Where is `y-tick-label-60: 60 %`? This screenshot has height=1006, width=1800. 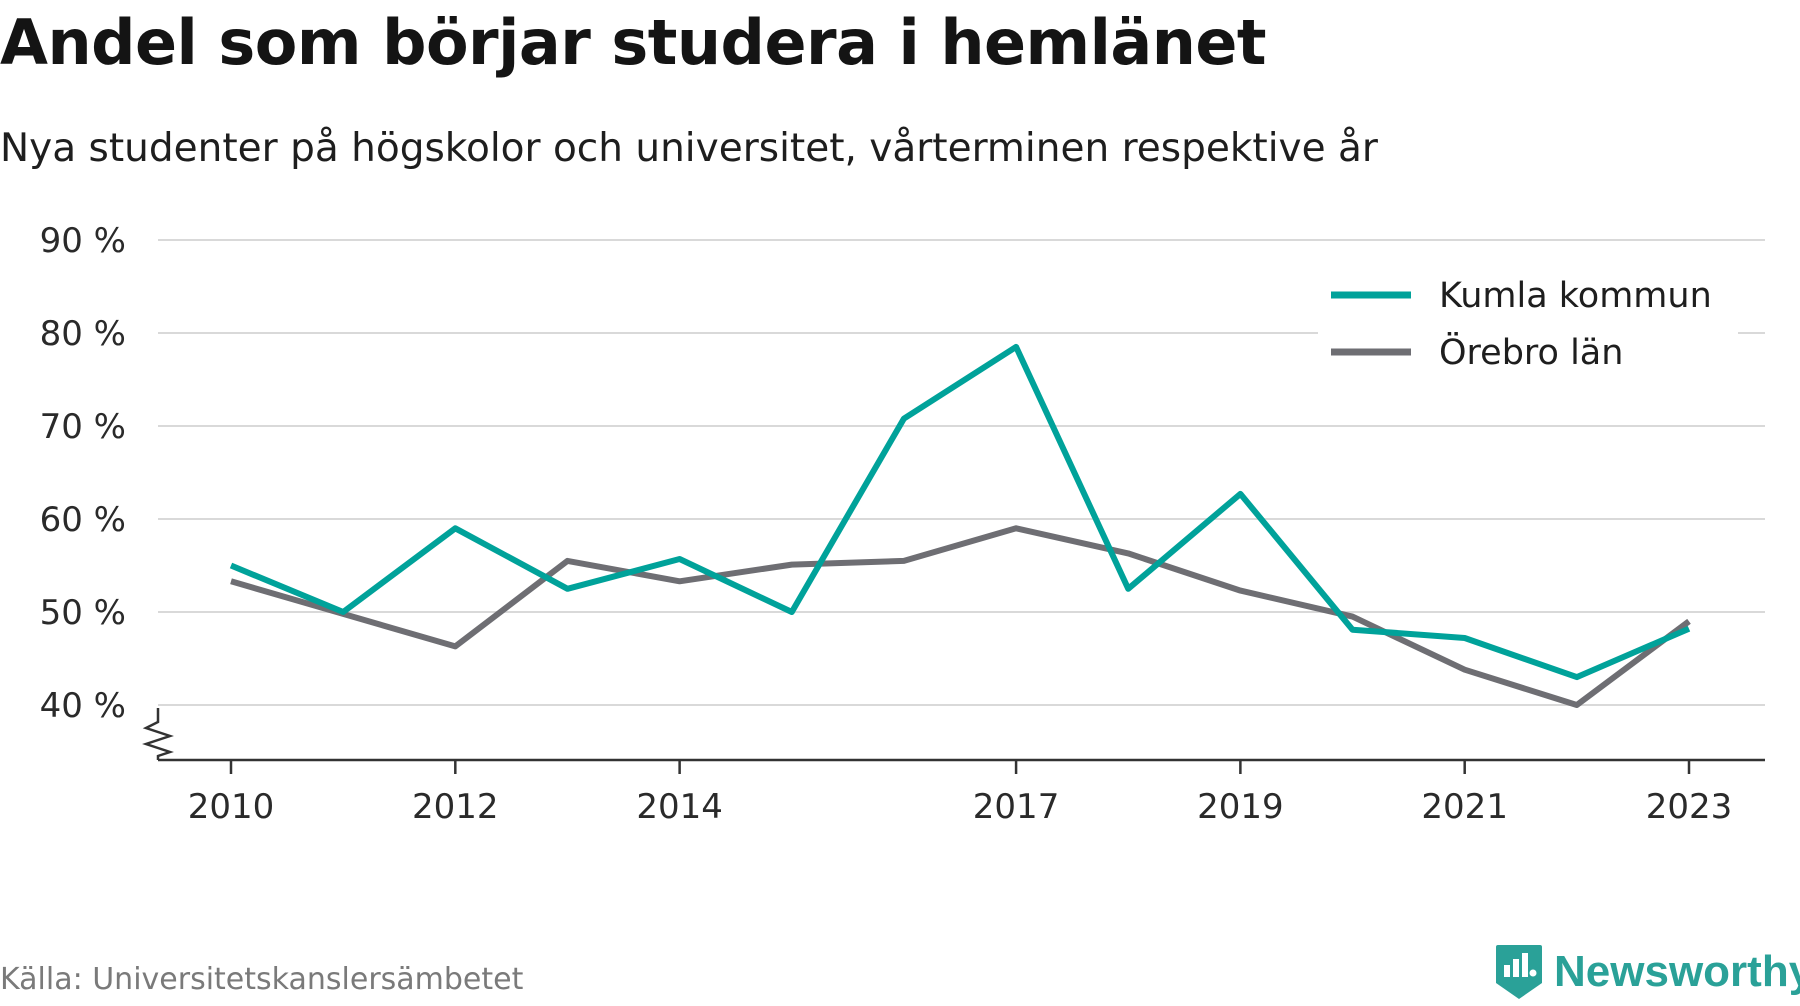 y-tick-label-60: 60 % is located at coordinates (83, 520).